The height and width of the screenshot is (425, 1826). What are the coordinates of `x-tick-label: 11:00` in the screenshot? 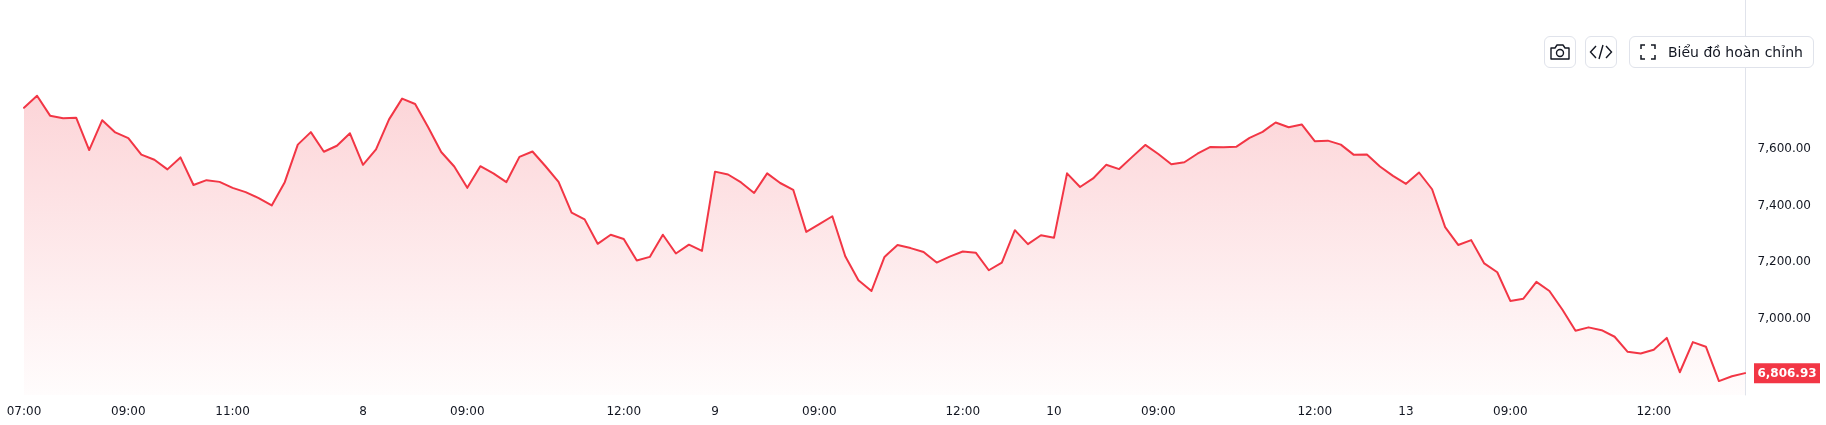 It's located at (232, 411).